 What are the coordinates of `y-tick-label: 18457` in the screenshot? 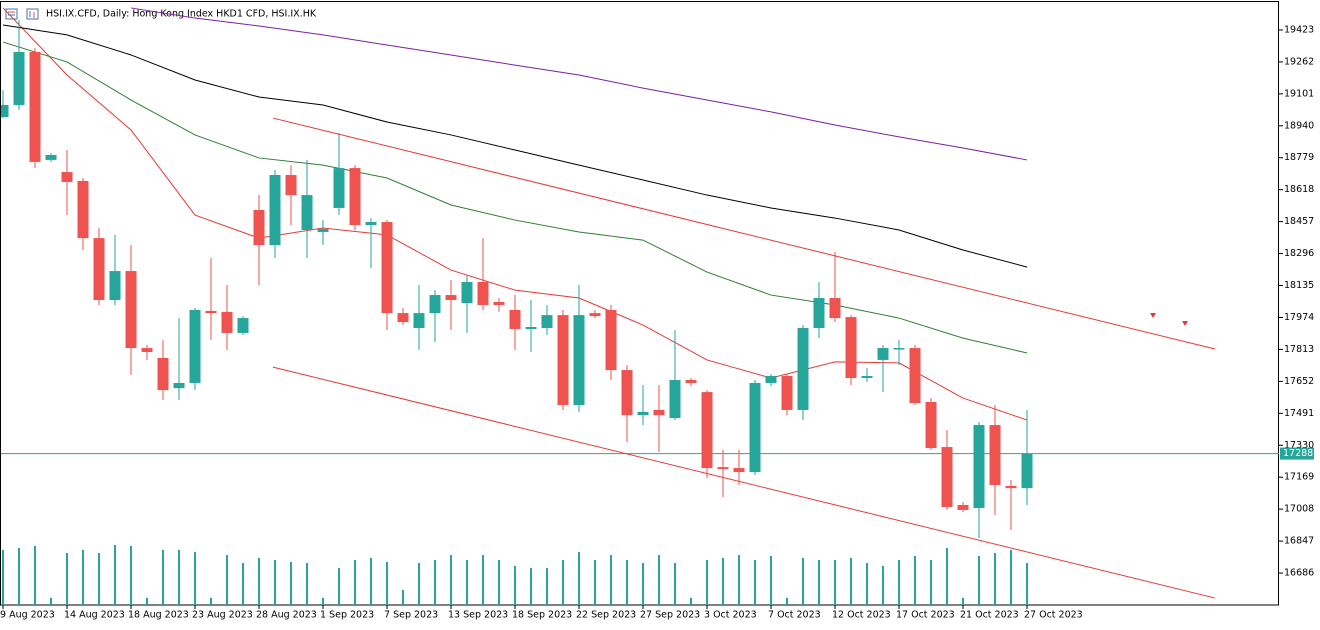 It's located at (1299, 221).